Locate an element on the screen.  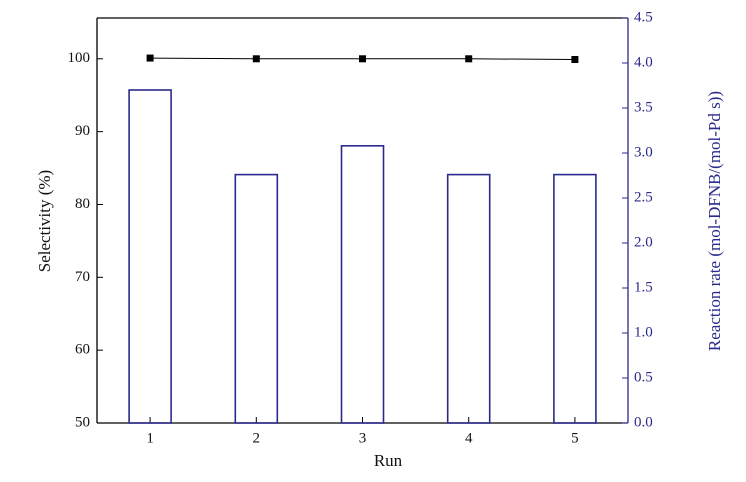
y-tick-label: 60 is located at coordinates (82, 350).